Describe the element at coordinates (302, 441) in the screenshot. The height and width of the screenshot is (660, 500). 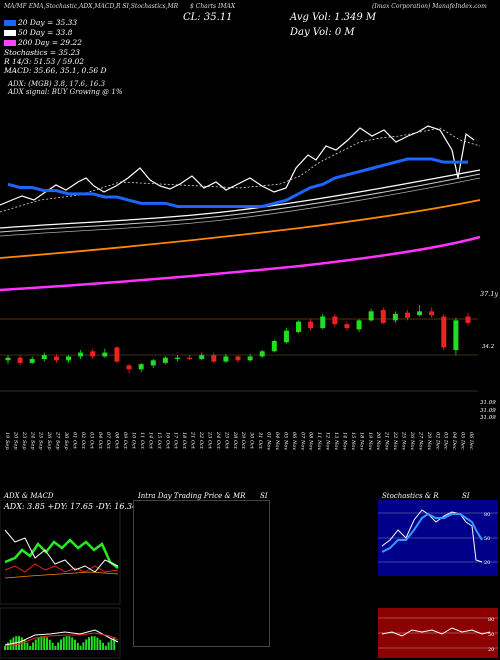
I see `date-tick-label: 07 Nov` at that location.